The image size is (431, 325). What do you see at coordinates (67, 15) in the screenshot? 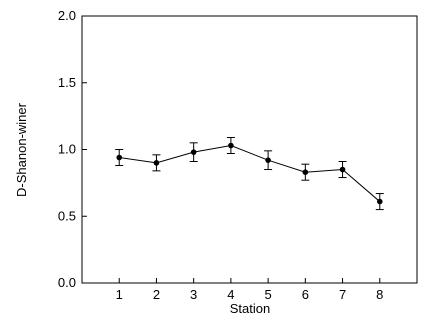
I see `y-tick-label: 2.0` at bounding box center [67, 15].